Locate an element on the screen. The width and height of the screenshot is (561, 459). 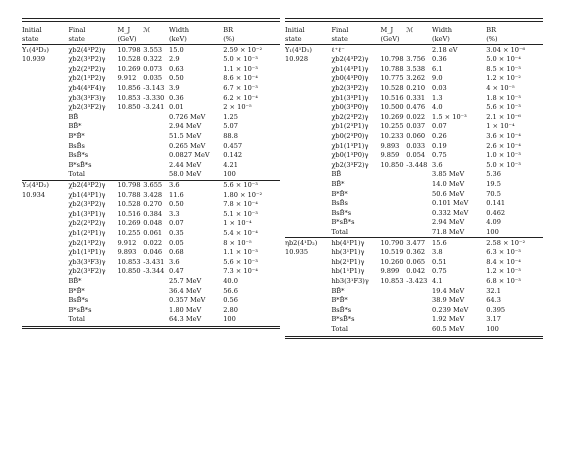
initial-mass: 10.939 is located at coordinates (34, 59).